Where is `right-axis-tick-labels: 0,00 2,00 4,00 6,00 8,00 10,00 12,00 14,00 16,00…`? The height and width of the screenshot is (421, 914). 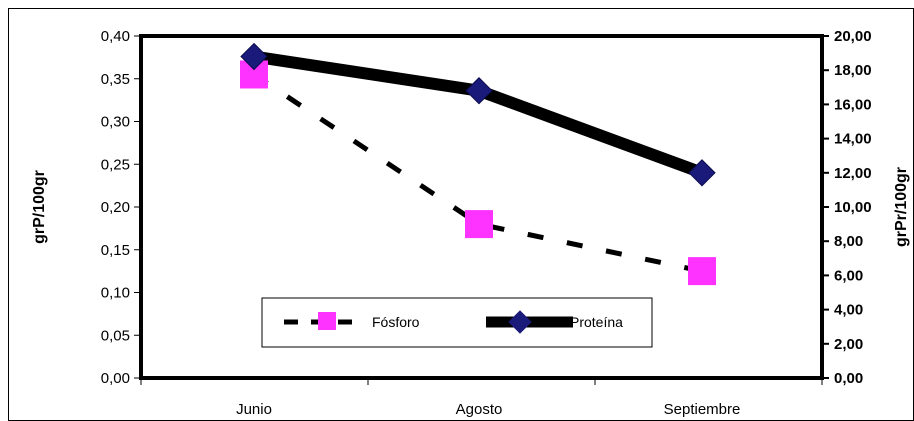 right-axis-tick-labels: 0,00 2,00 4,00 6,00 8,00 10,00 12,00 14,00 16,00… is located at coordinates (853, 207).